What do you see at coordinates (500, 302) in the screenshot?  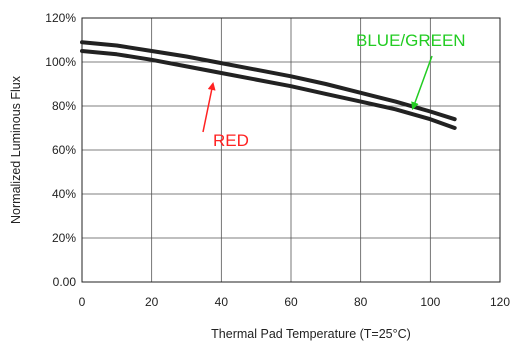 I see `x-tick-label: 120` at bounding box center [500, 302].